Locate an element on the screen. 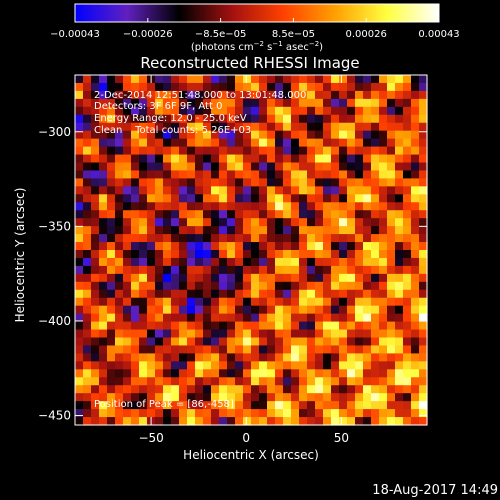 Image resolution: width=500 pixels, height=500 pixels. y-tick-label: −300 is located at coordinates (54, 132).